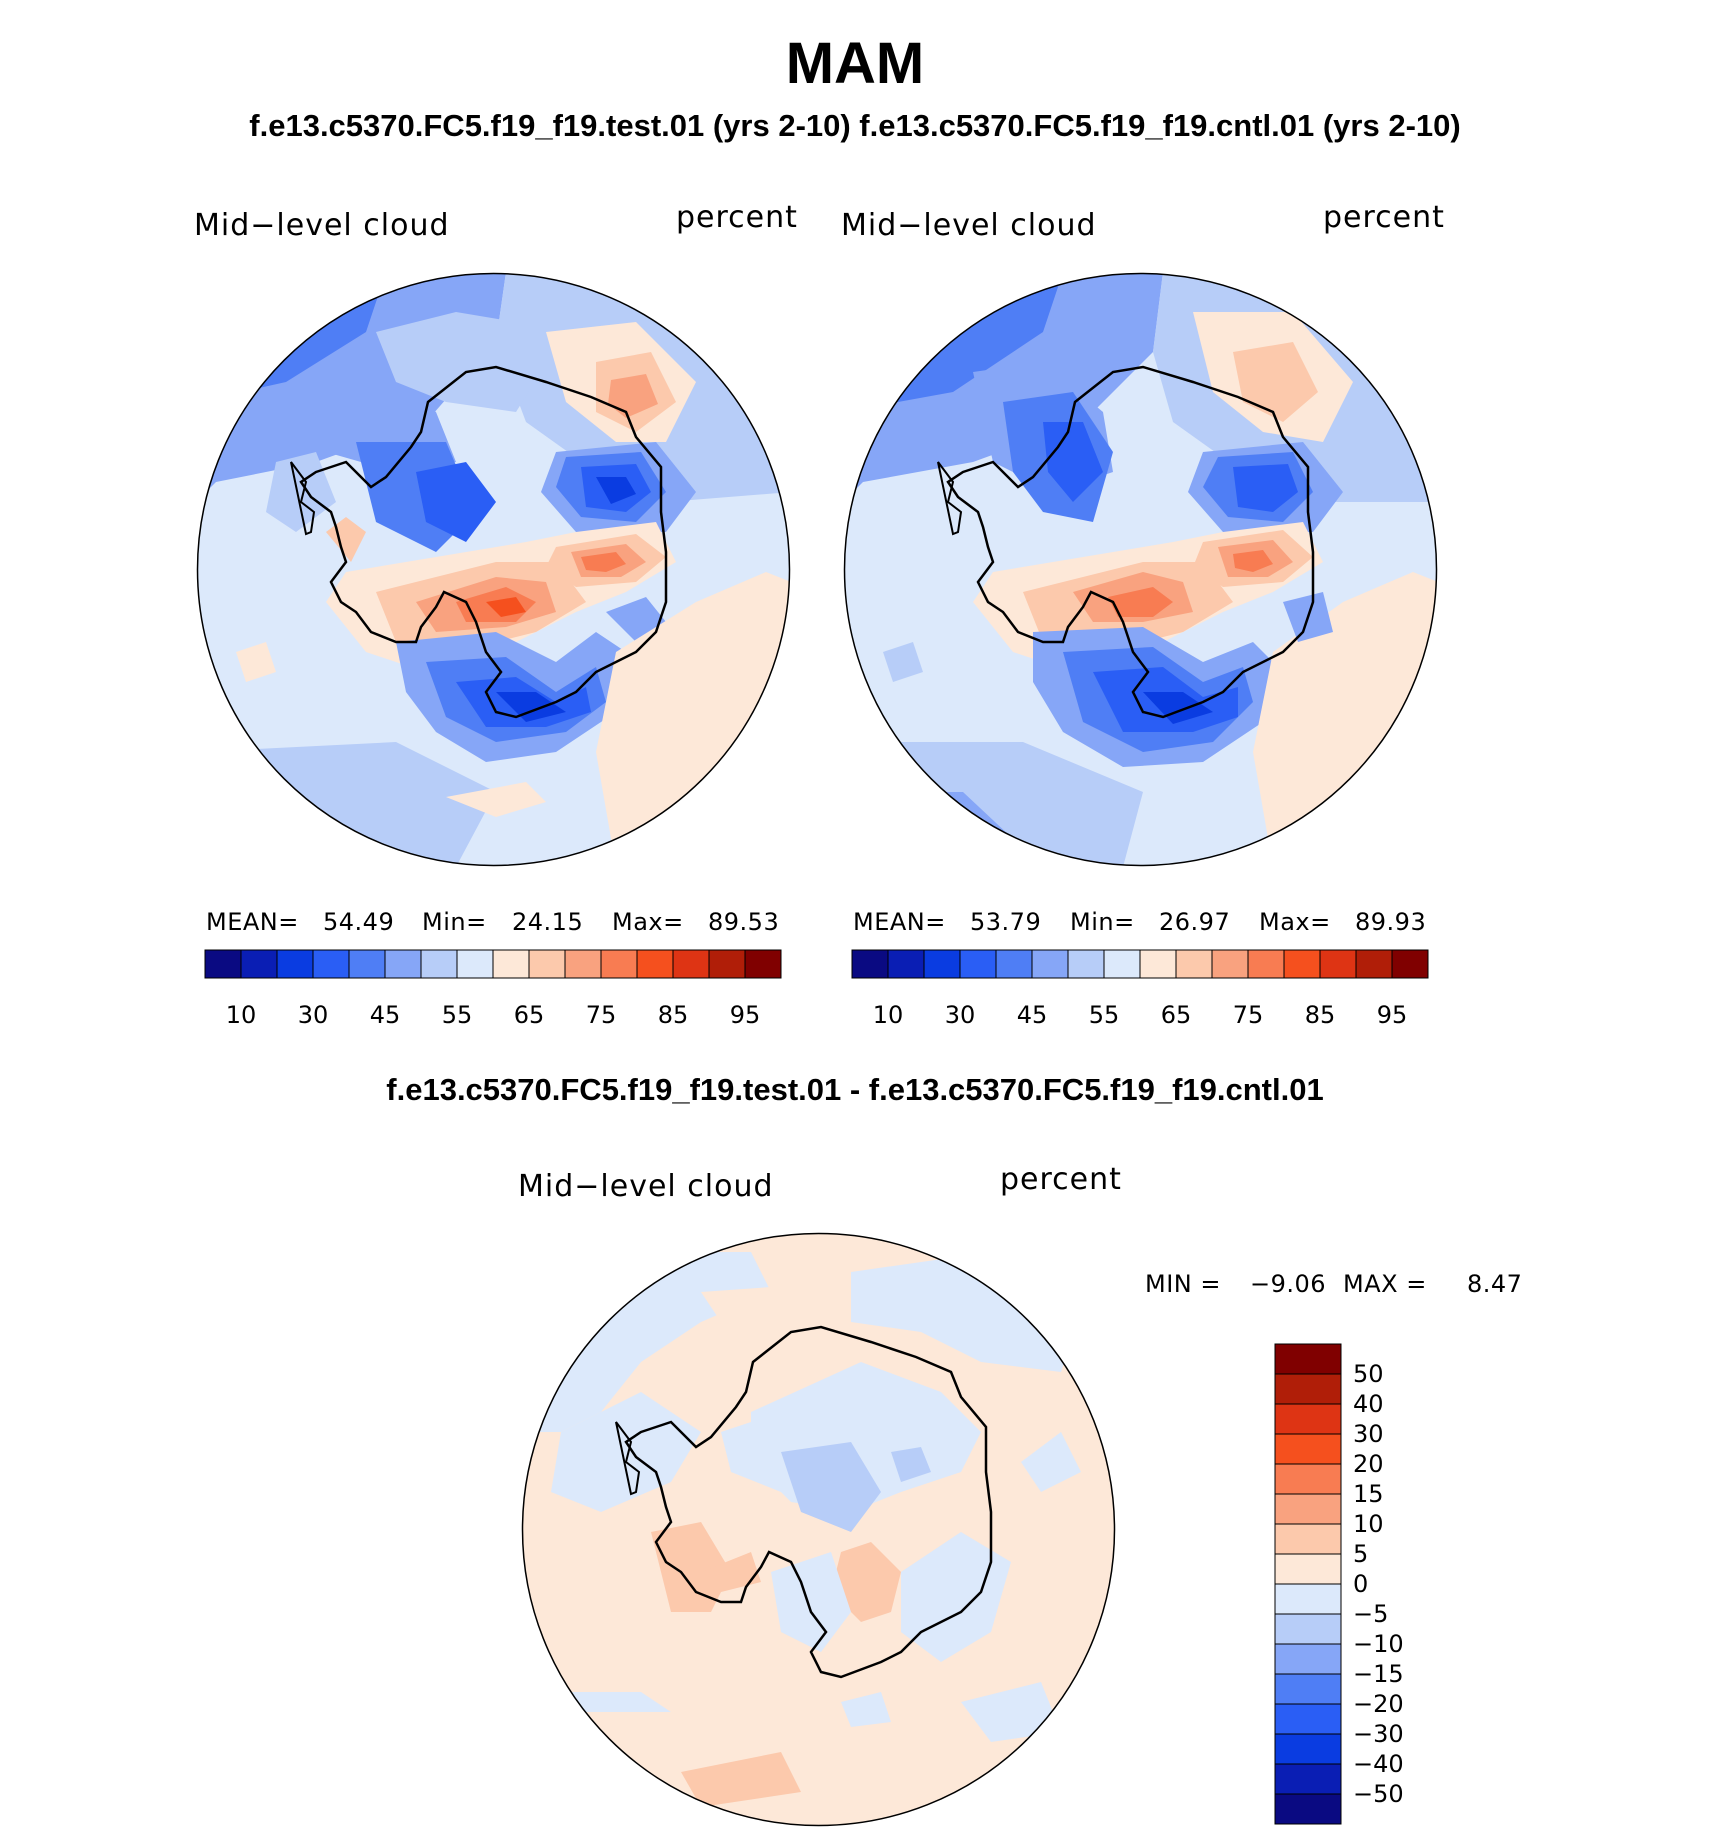 This screenshot has width=1710, height=1839. What do you see at coordinates (1378, 1764) in the screenshot?
I see `colorbar-tick-label: −40` at bounding box center [1378, 1764].